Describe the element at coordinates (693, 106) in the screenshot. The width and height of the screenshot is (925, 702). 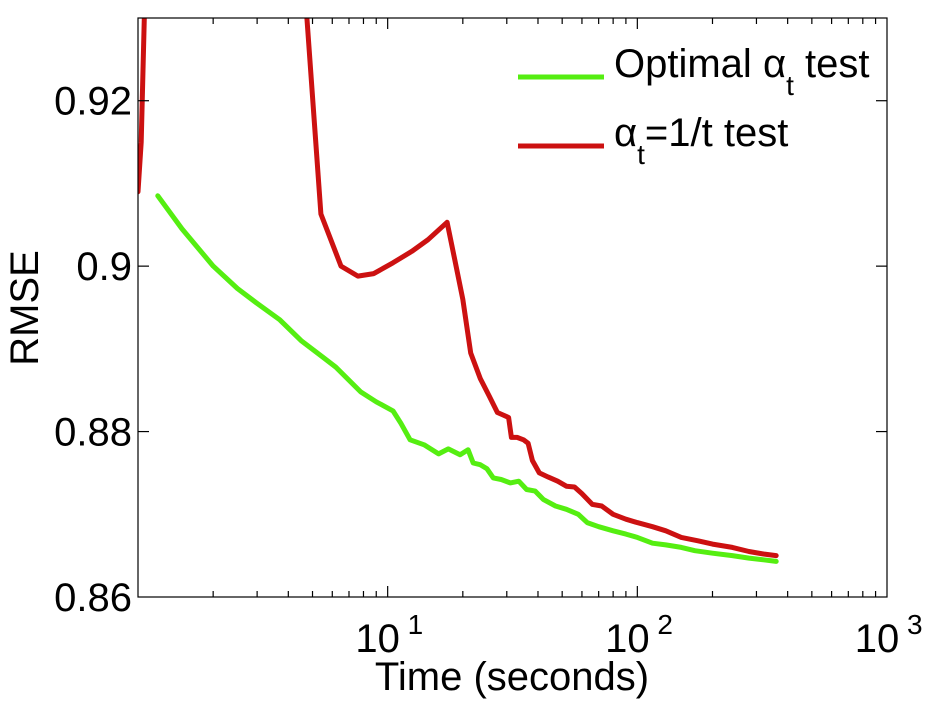
I see `legend: Optimal αt test αt=1/t test` at that location.